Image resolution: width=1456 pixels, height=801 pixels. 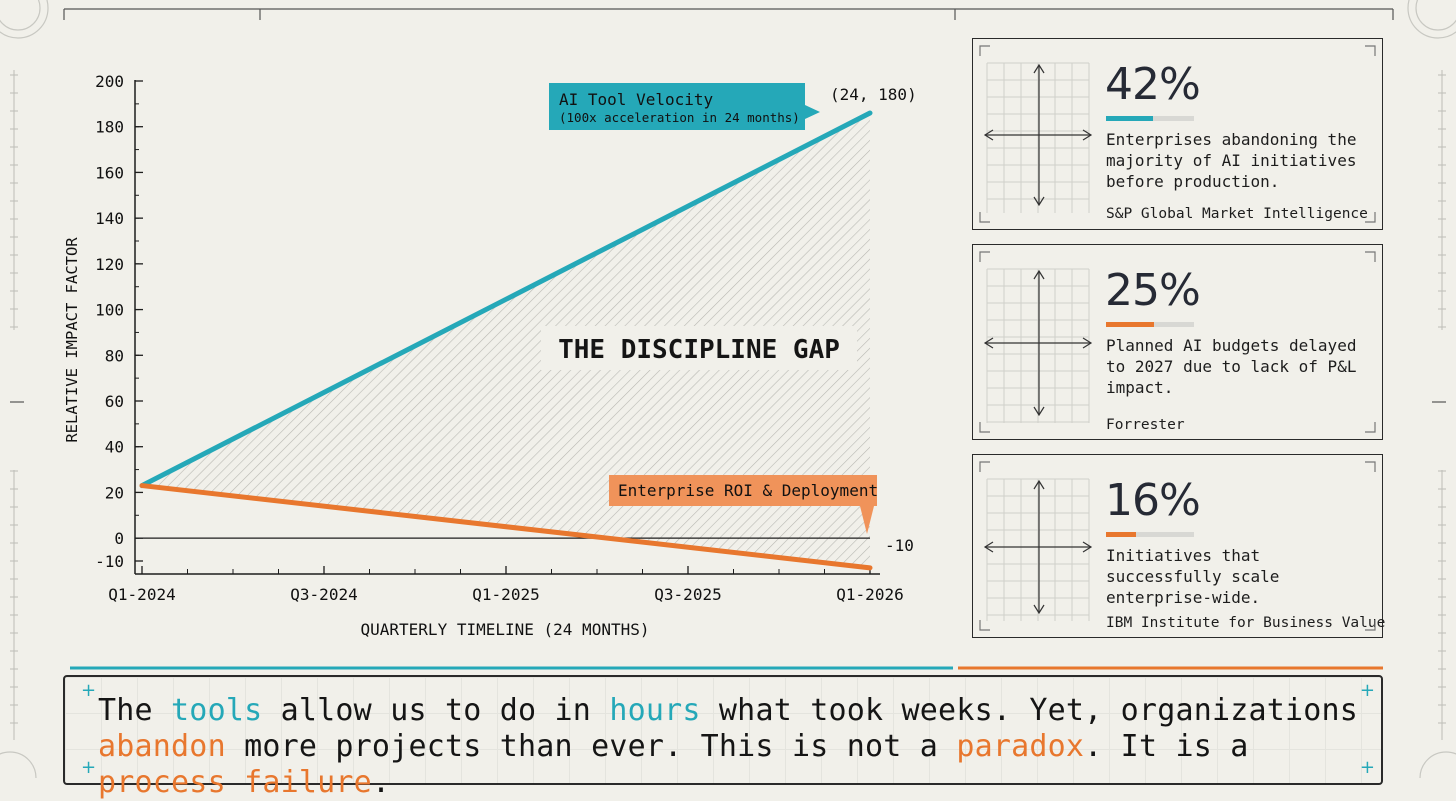 I want to click on y-tick-label: 140, so click(x=109, y=218).